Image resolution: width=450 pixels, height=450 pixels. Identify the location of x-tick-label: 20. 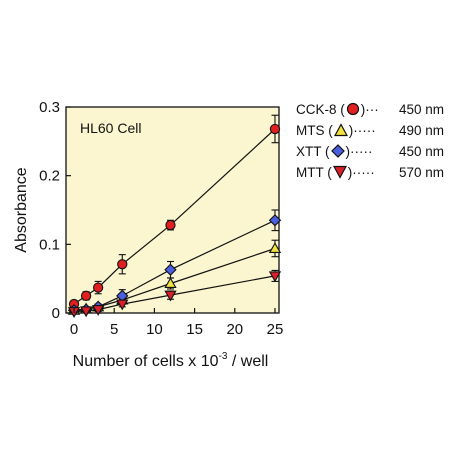
(234, 329).